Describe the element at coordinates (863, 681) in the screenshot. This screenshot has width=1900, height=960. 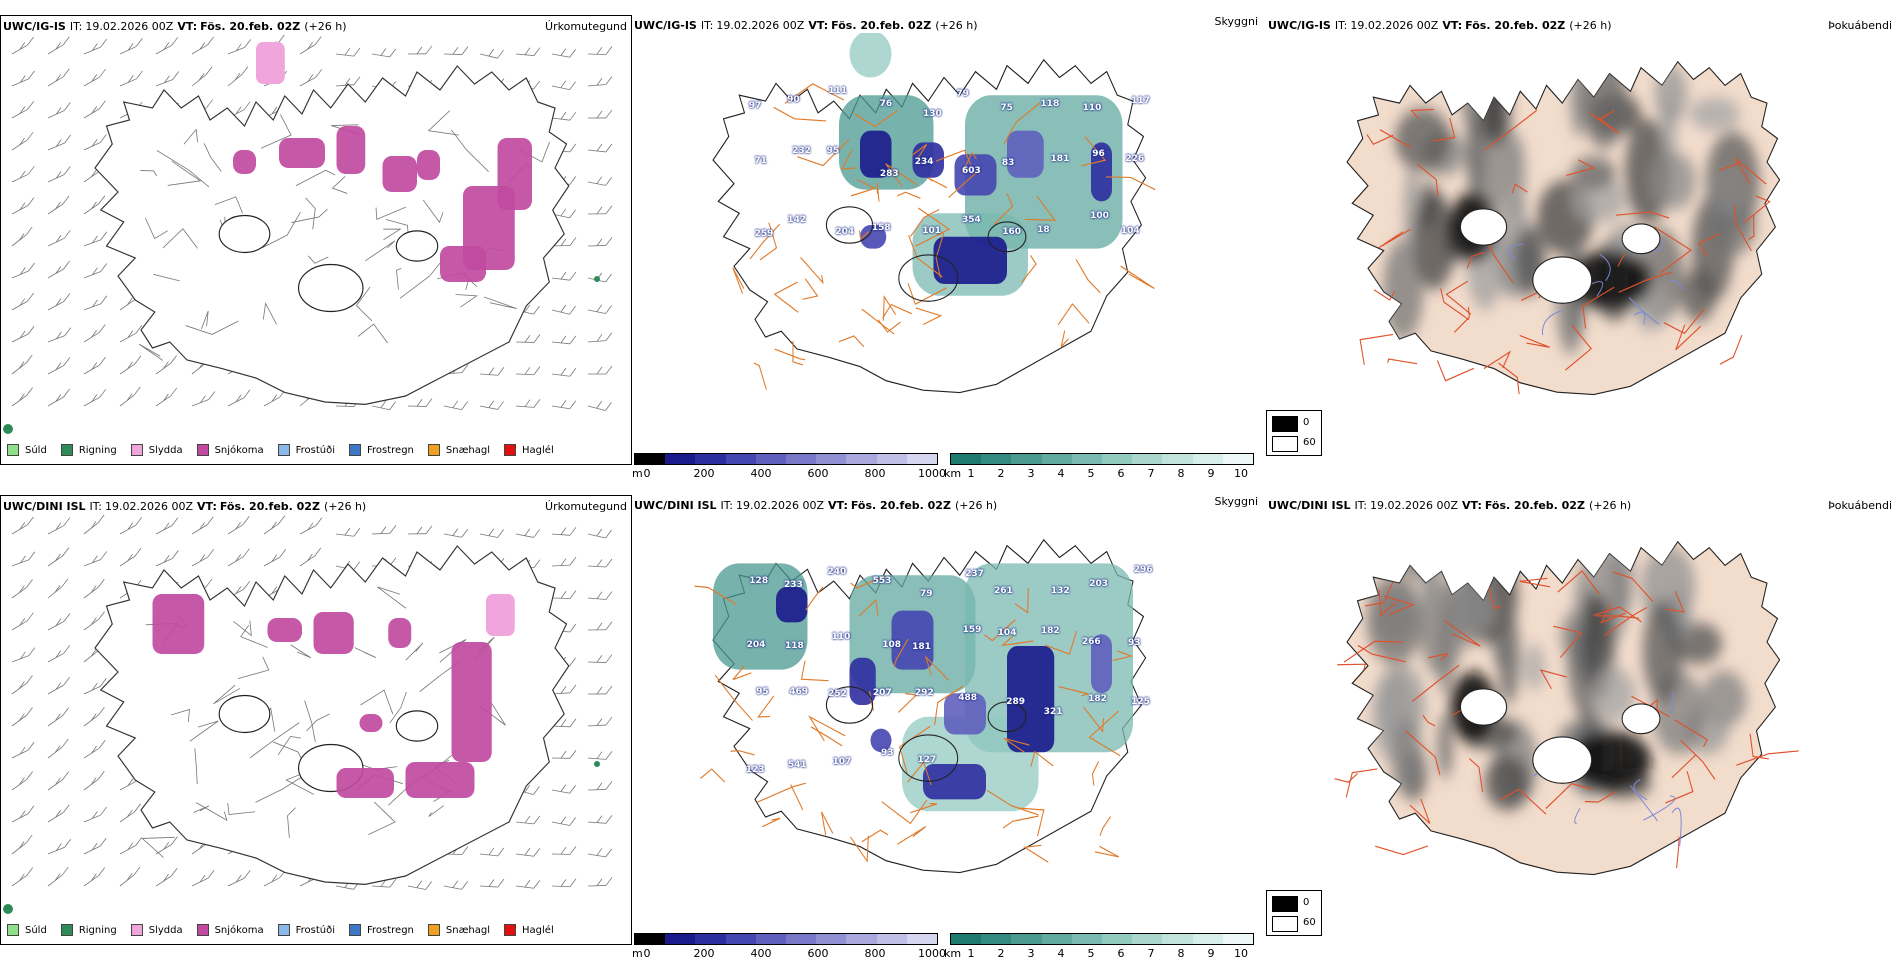
I see `cloud-base-area` at that location.